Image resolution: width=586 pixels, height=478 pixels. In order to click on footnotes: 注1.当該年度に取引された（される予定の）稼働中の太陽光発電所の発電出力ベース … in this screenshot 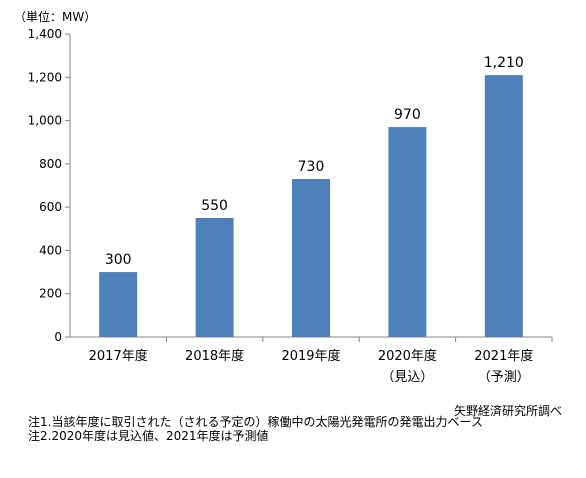, I will do `click(255, 429)`.